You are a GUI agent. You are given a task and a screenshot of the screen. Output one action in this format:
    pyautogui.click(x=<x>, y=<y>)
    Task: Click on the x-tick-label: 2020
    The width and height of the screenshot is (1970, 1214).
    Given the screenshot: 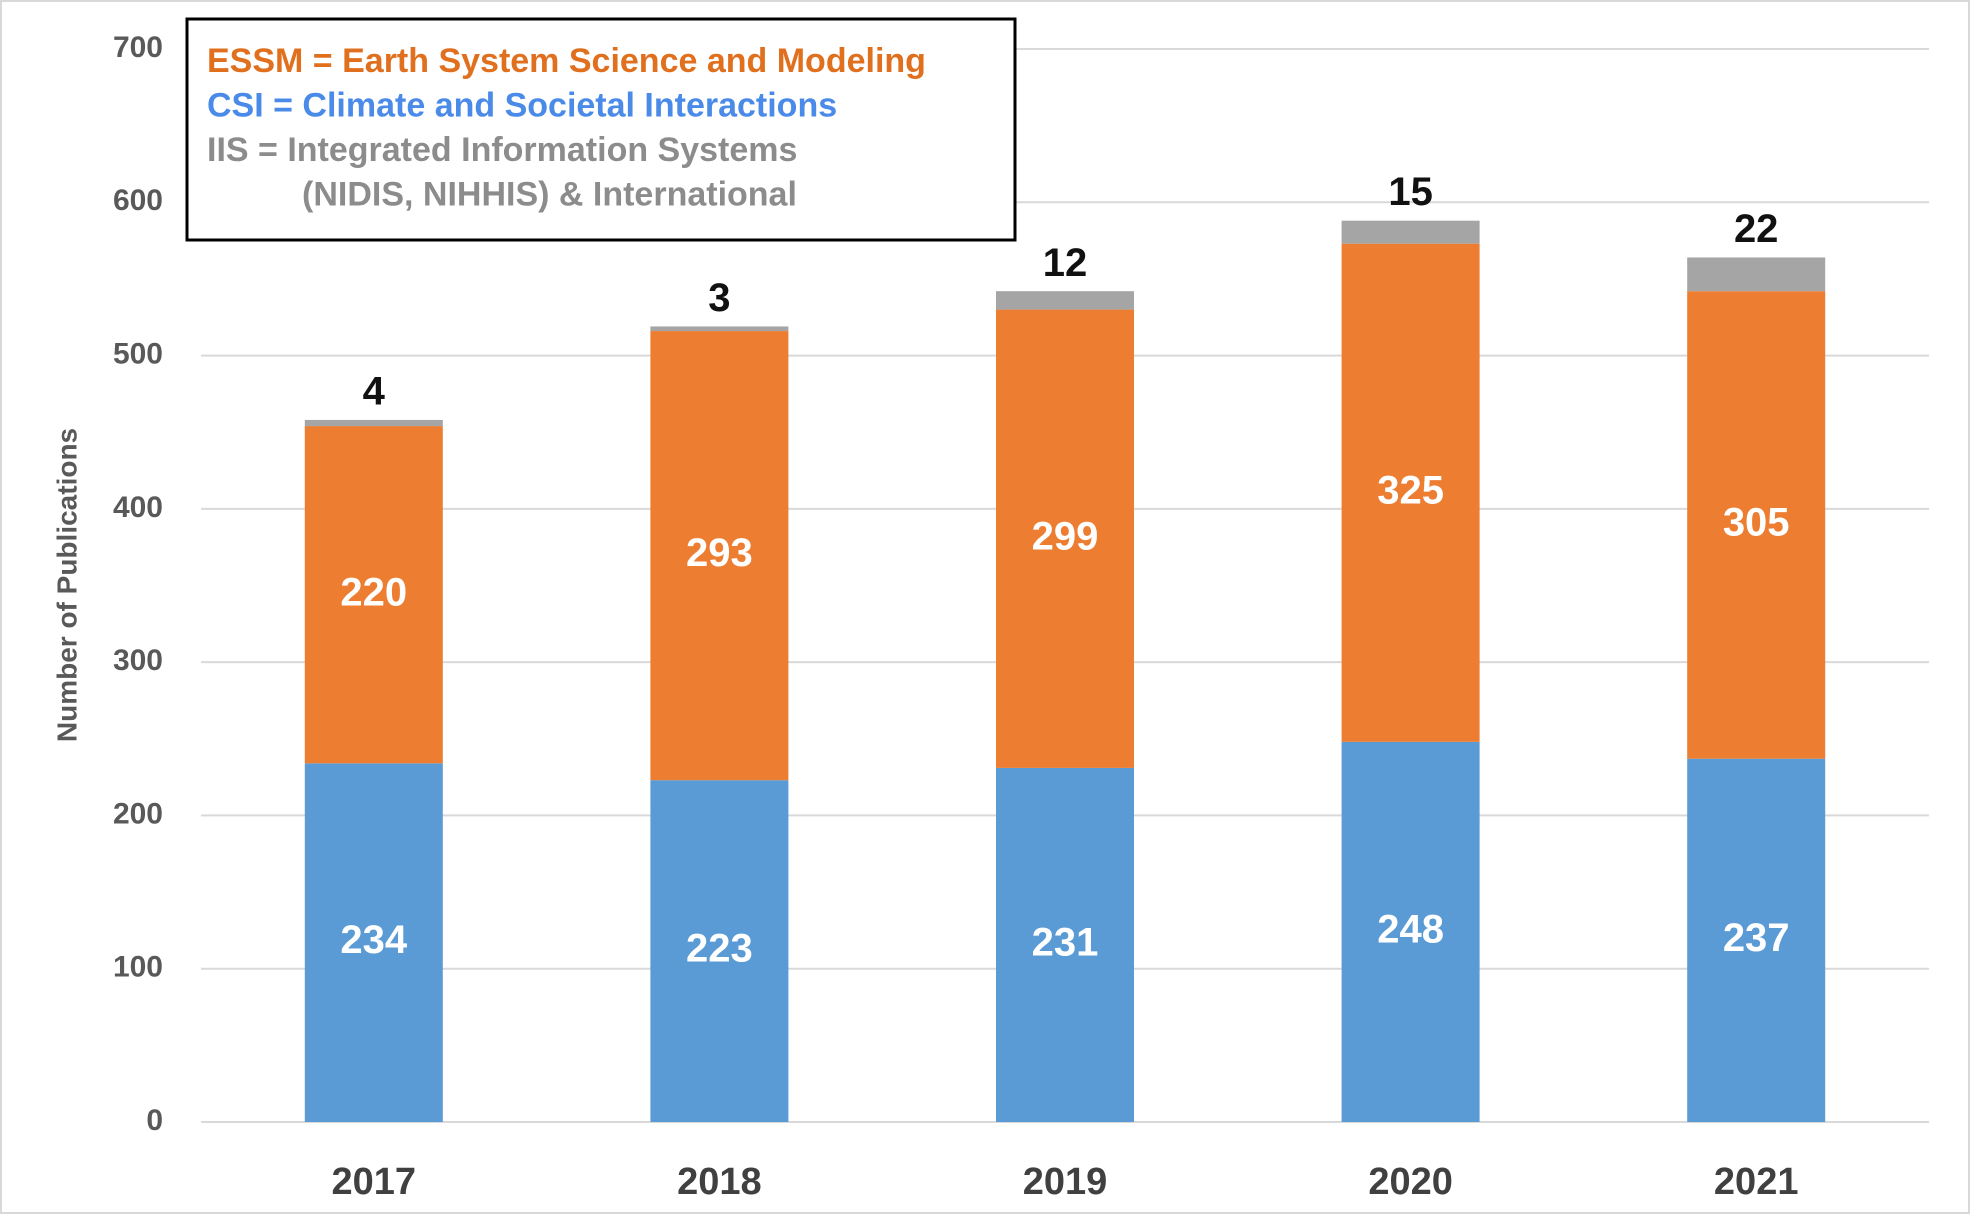 What is the action you would take?
    pyautogui.click(x=1410, y=1182)
    